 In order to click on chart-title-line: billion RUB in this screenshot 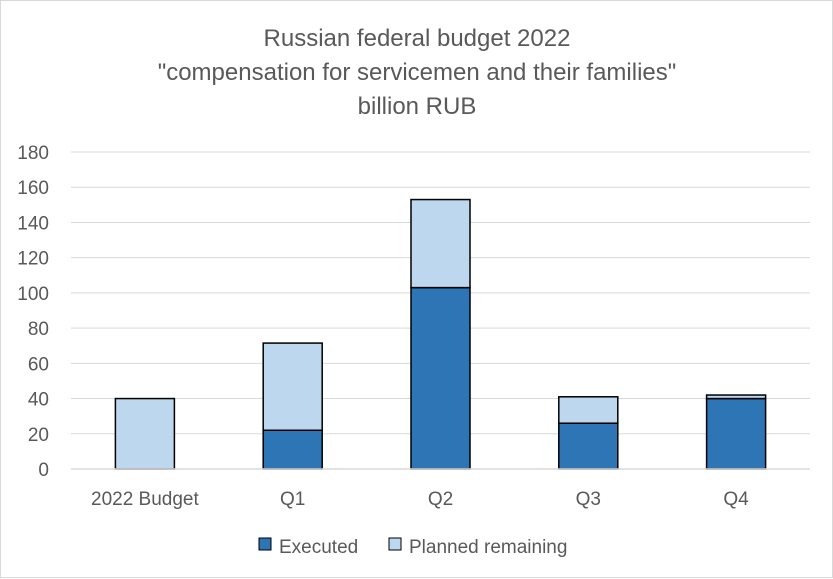, I will do `click(417, 106)`.